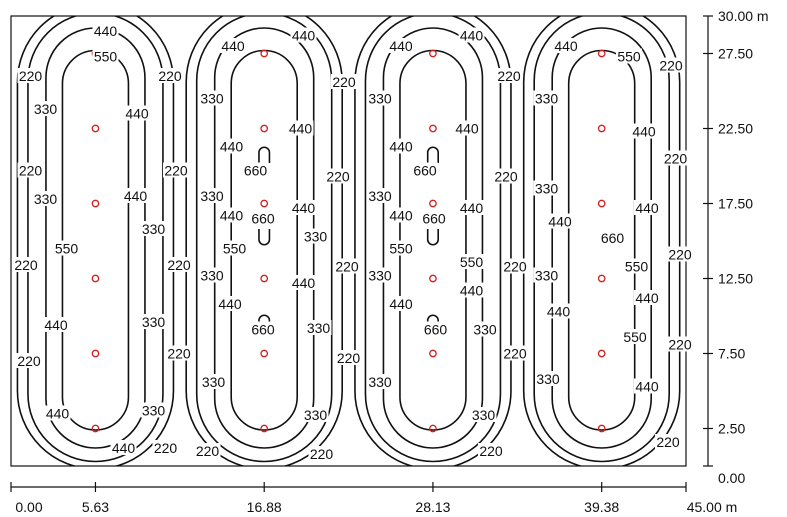  What do you see at coordinates (735, 204) in the screenshot?
I see `y-tick-label: 17.50` at bounding box center [735, 204].